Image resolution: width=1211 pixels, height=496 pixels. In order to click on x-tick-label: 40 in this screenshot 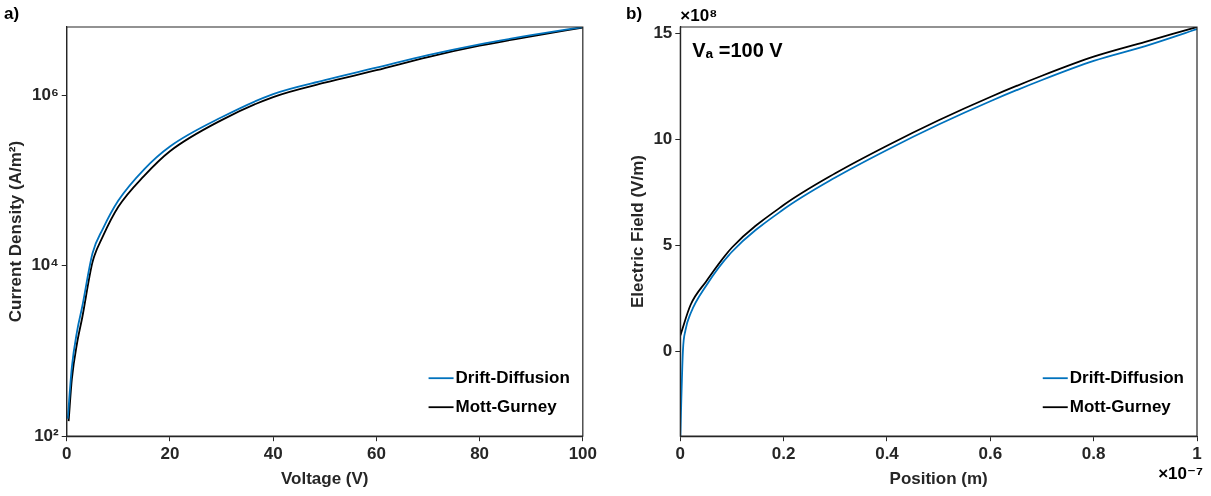, I will do `click(273, 454)`.